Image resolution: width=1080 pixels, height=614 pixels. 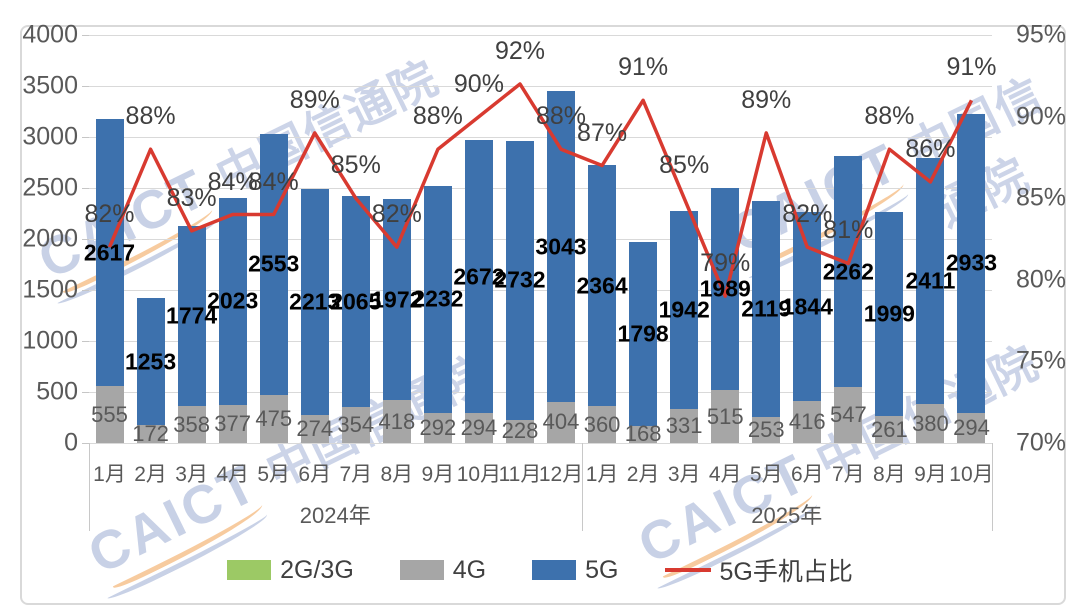 I want to click on label-4g-value: 360, so click(x=602, y=424).